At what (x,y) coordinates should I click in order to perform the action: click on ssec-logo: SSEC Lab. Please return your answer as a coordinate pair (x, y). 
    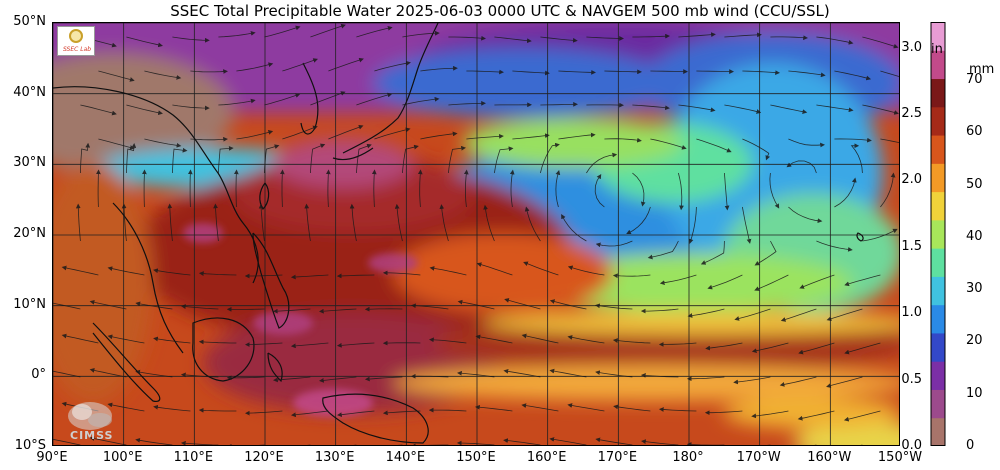
    Looking at the image, I should click on (76, 41).